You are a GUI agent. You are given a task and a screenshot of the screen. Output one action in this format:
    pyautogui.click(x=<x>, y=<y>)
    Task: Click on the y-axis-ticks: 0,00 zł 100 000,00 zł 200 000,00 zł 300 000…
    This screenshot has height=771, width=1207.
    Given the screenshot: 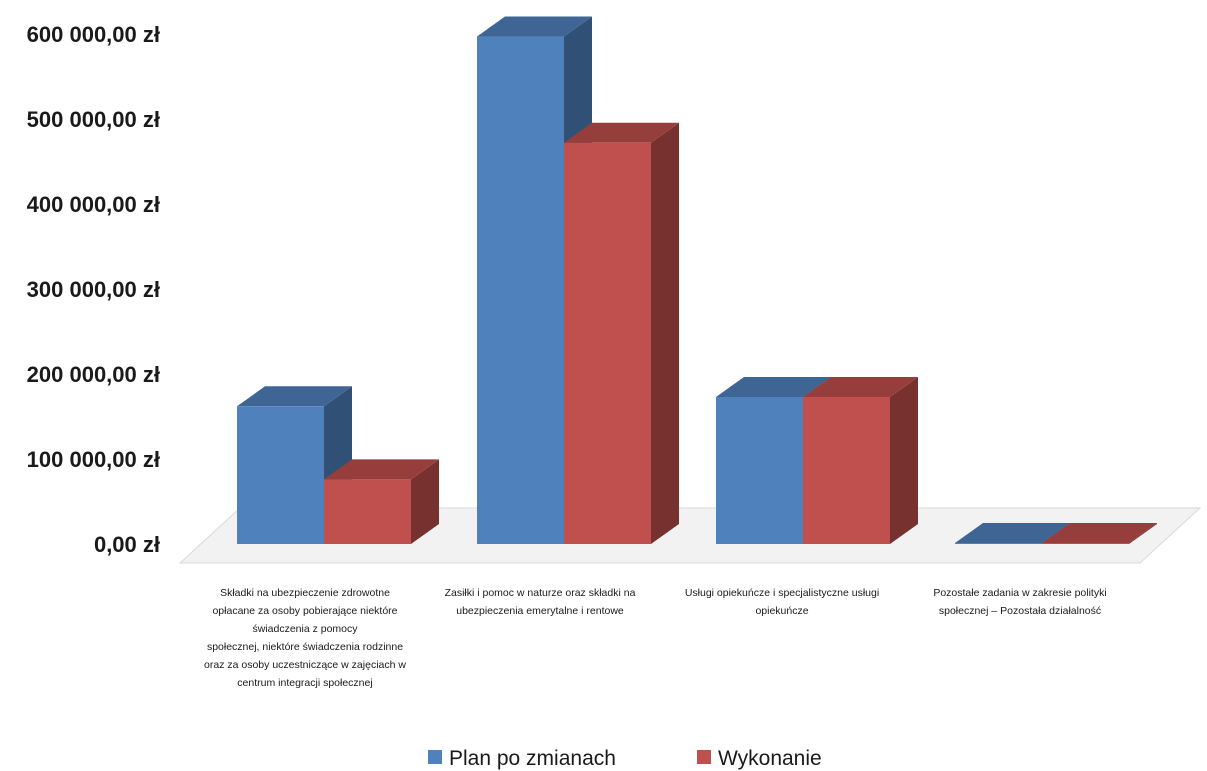 What is the action you would take?
    pyautogui.click(x=93, y=289)
    